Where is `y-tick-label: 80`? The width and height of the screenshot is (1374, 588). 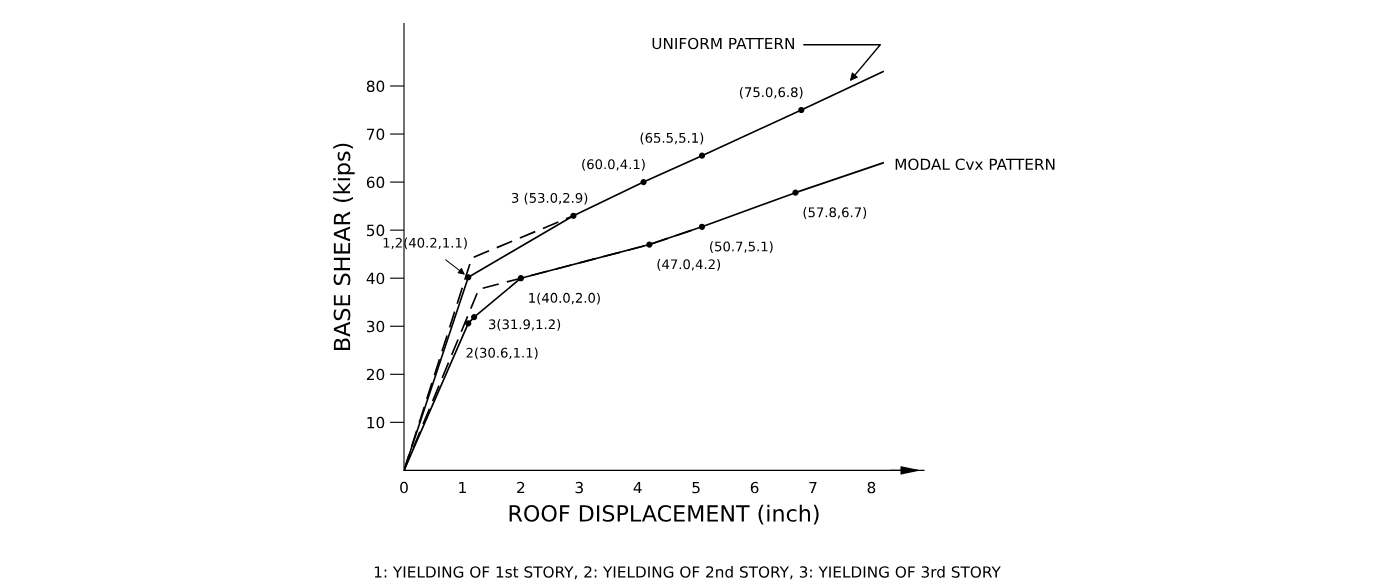
y-tick-label: 80 is located at coordinates (375, 86).